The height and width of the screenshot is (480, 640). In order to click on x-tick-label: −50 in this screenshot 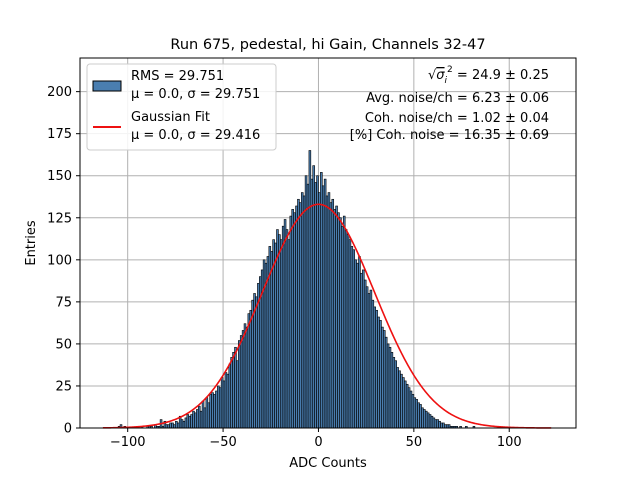, I will do `click(222, 442)`.